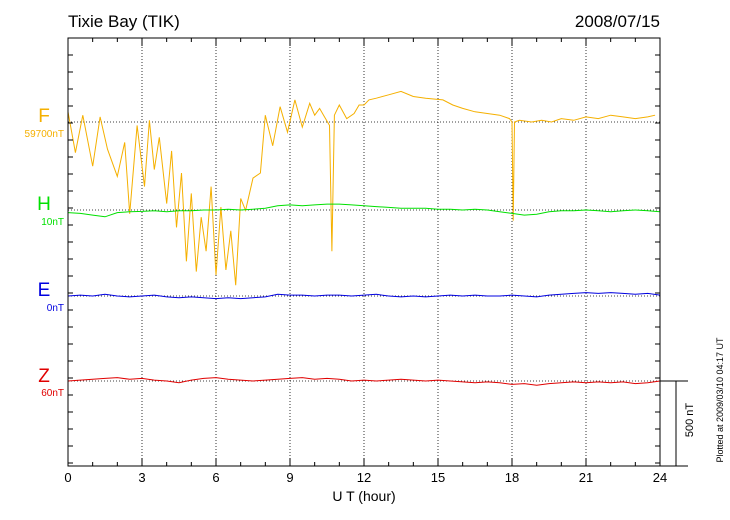 The width and height of the screenshot is (730, 520). What do you see at coordinates (586, 477) in the screenshot?
I see `x-tick-label: 21` at bounding box center [586, 477].